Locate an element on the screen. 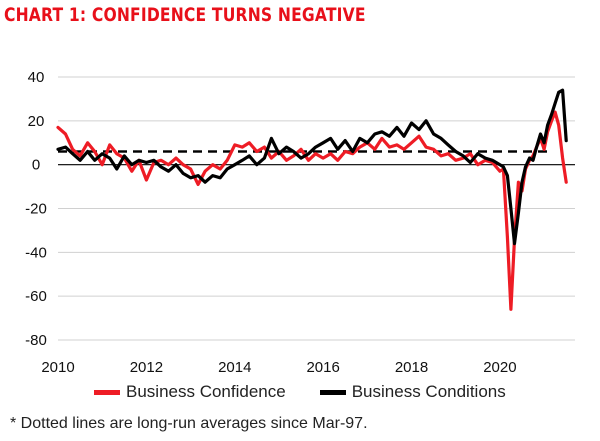 Image resolution: width=600 pixels, height=441 pixels. y-tick-label: -20 is located at coordinates (36, 209).